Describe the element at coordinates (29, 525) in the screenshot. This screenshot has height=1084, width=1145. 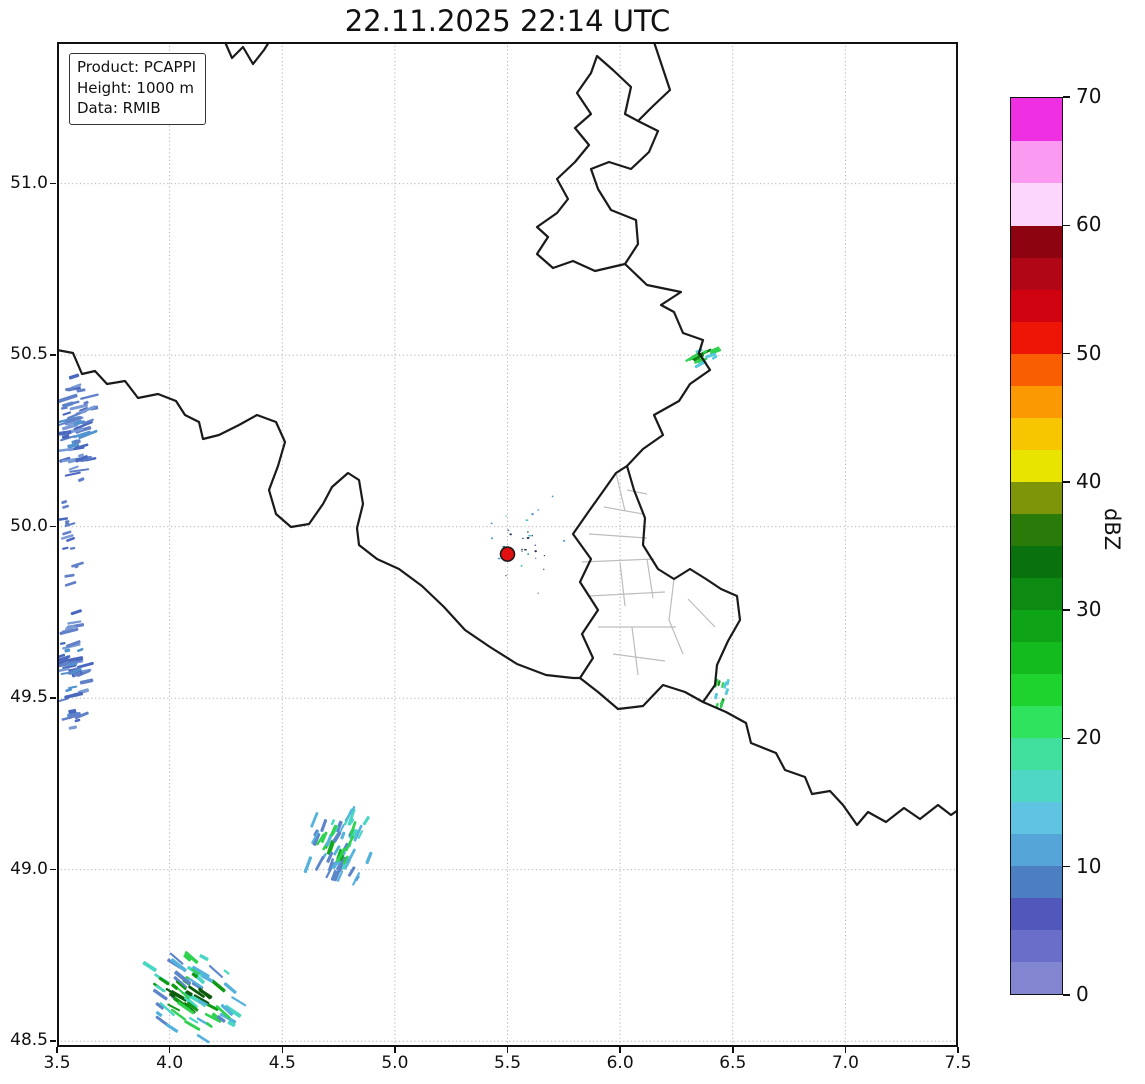
I see `y-tick-label: 50.0` at that location.